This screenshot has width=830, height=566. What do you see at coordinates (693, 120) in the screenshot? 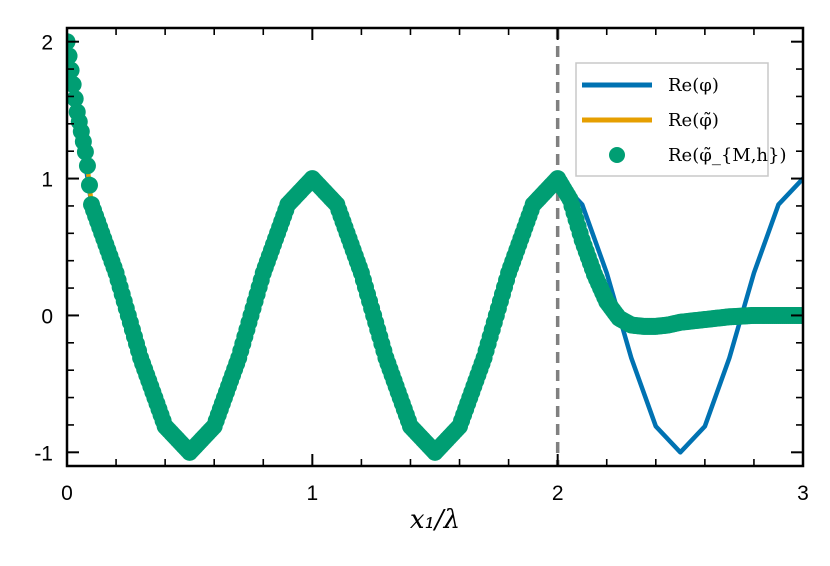
I see `legend-label: Re(φ̃)` at bounding box center [693, 120].